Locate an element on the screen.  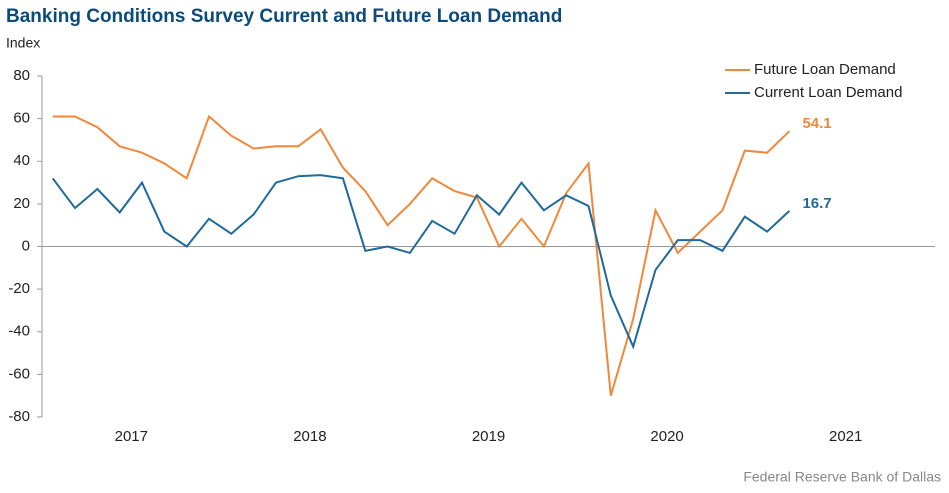
y-axis-label: Index is located at coordinates (23, 43).